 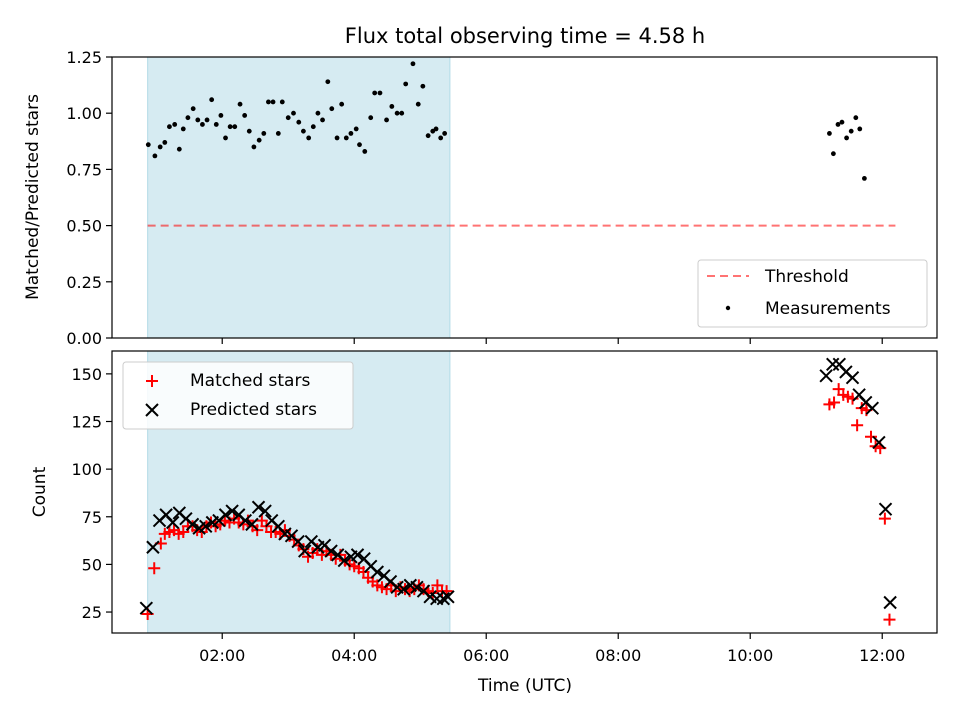 What do you see at coordinates (750, 655) in the screenshot?
I see `bottom-x-tick-label: 10:00` at bounding box center [750, 655].